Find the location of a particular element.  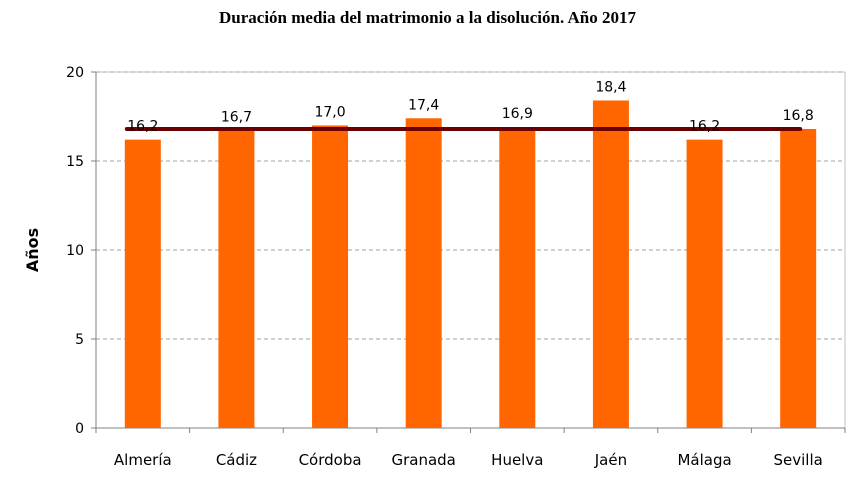

x-tick-label: Cádiz is located at coordinates (236, 460).